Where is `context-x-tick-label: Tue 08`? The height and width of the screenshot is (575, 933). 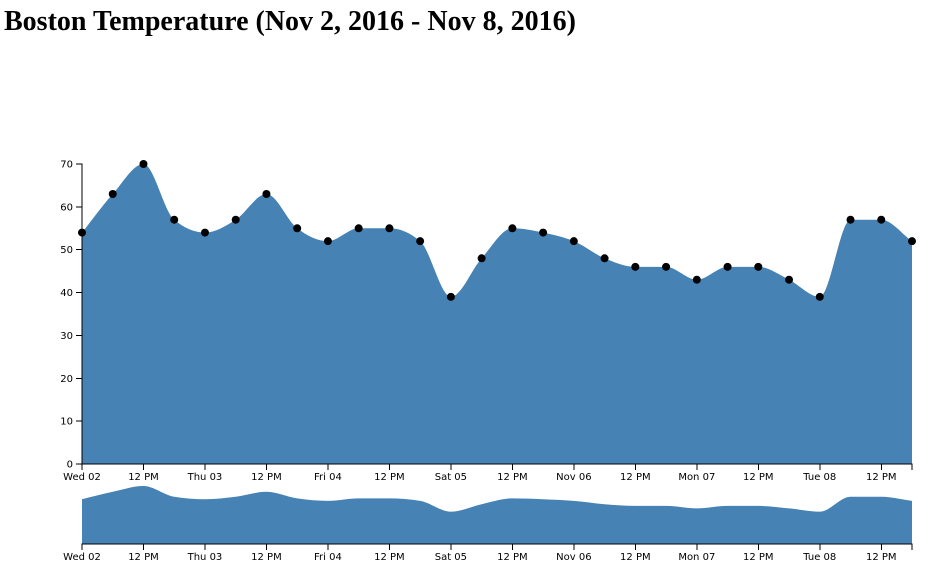
context-x-tick-label: Tue 08 is located at coordinates (819, 557).